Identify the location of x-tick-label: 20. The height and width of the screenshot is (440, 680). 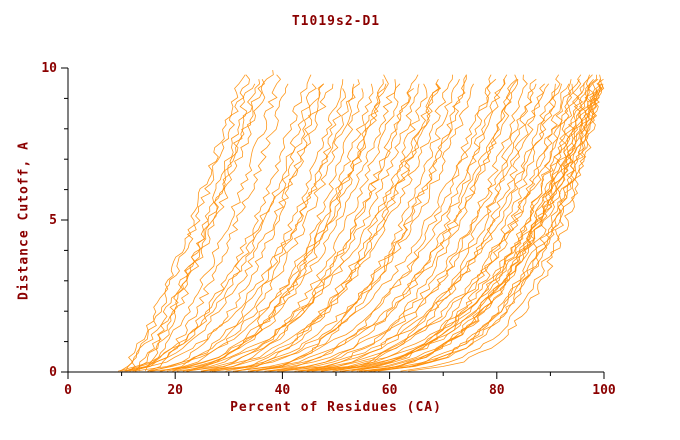
(175, 390).